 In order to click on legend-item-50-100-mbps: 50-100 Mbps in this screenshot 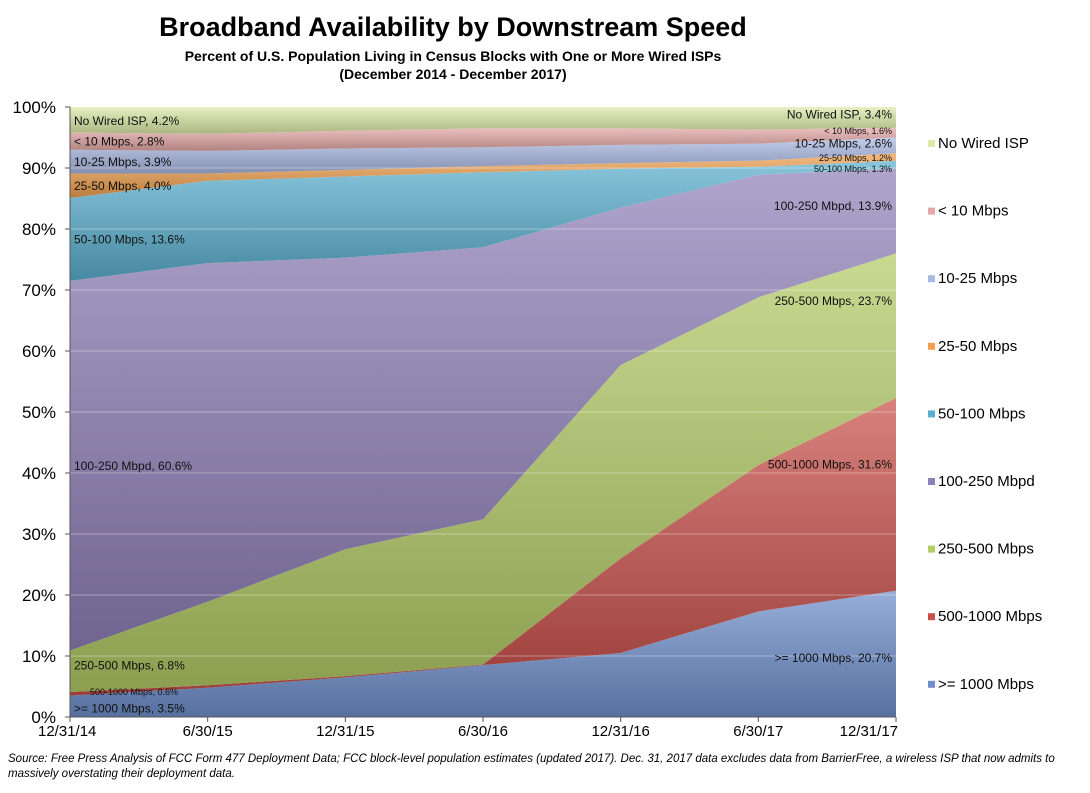, I will do `click(977, 413)`.